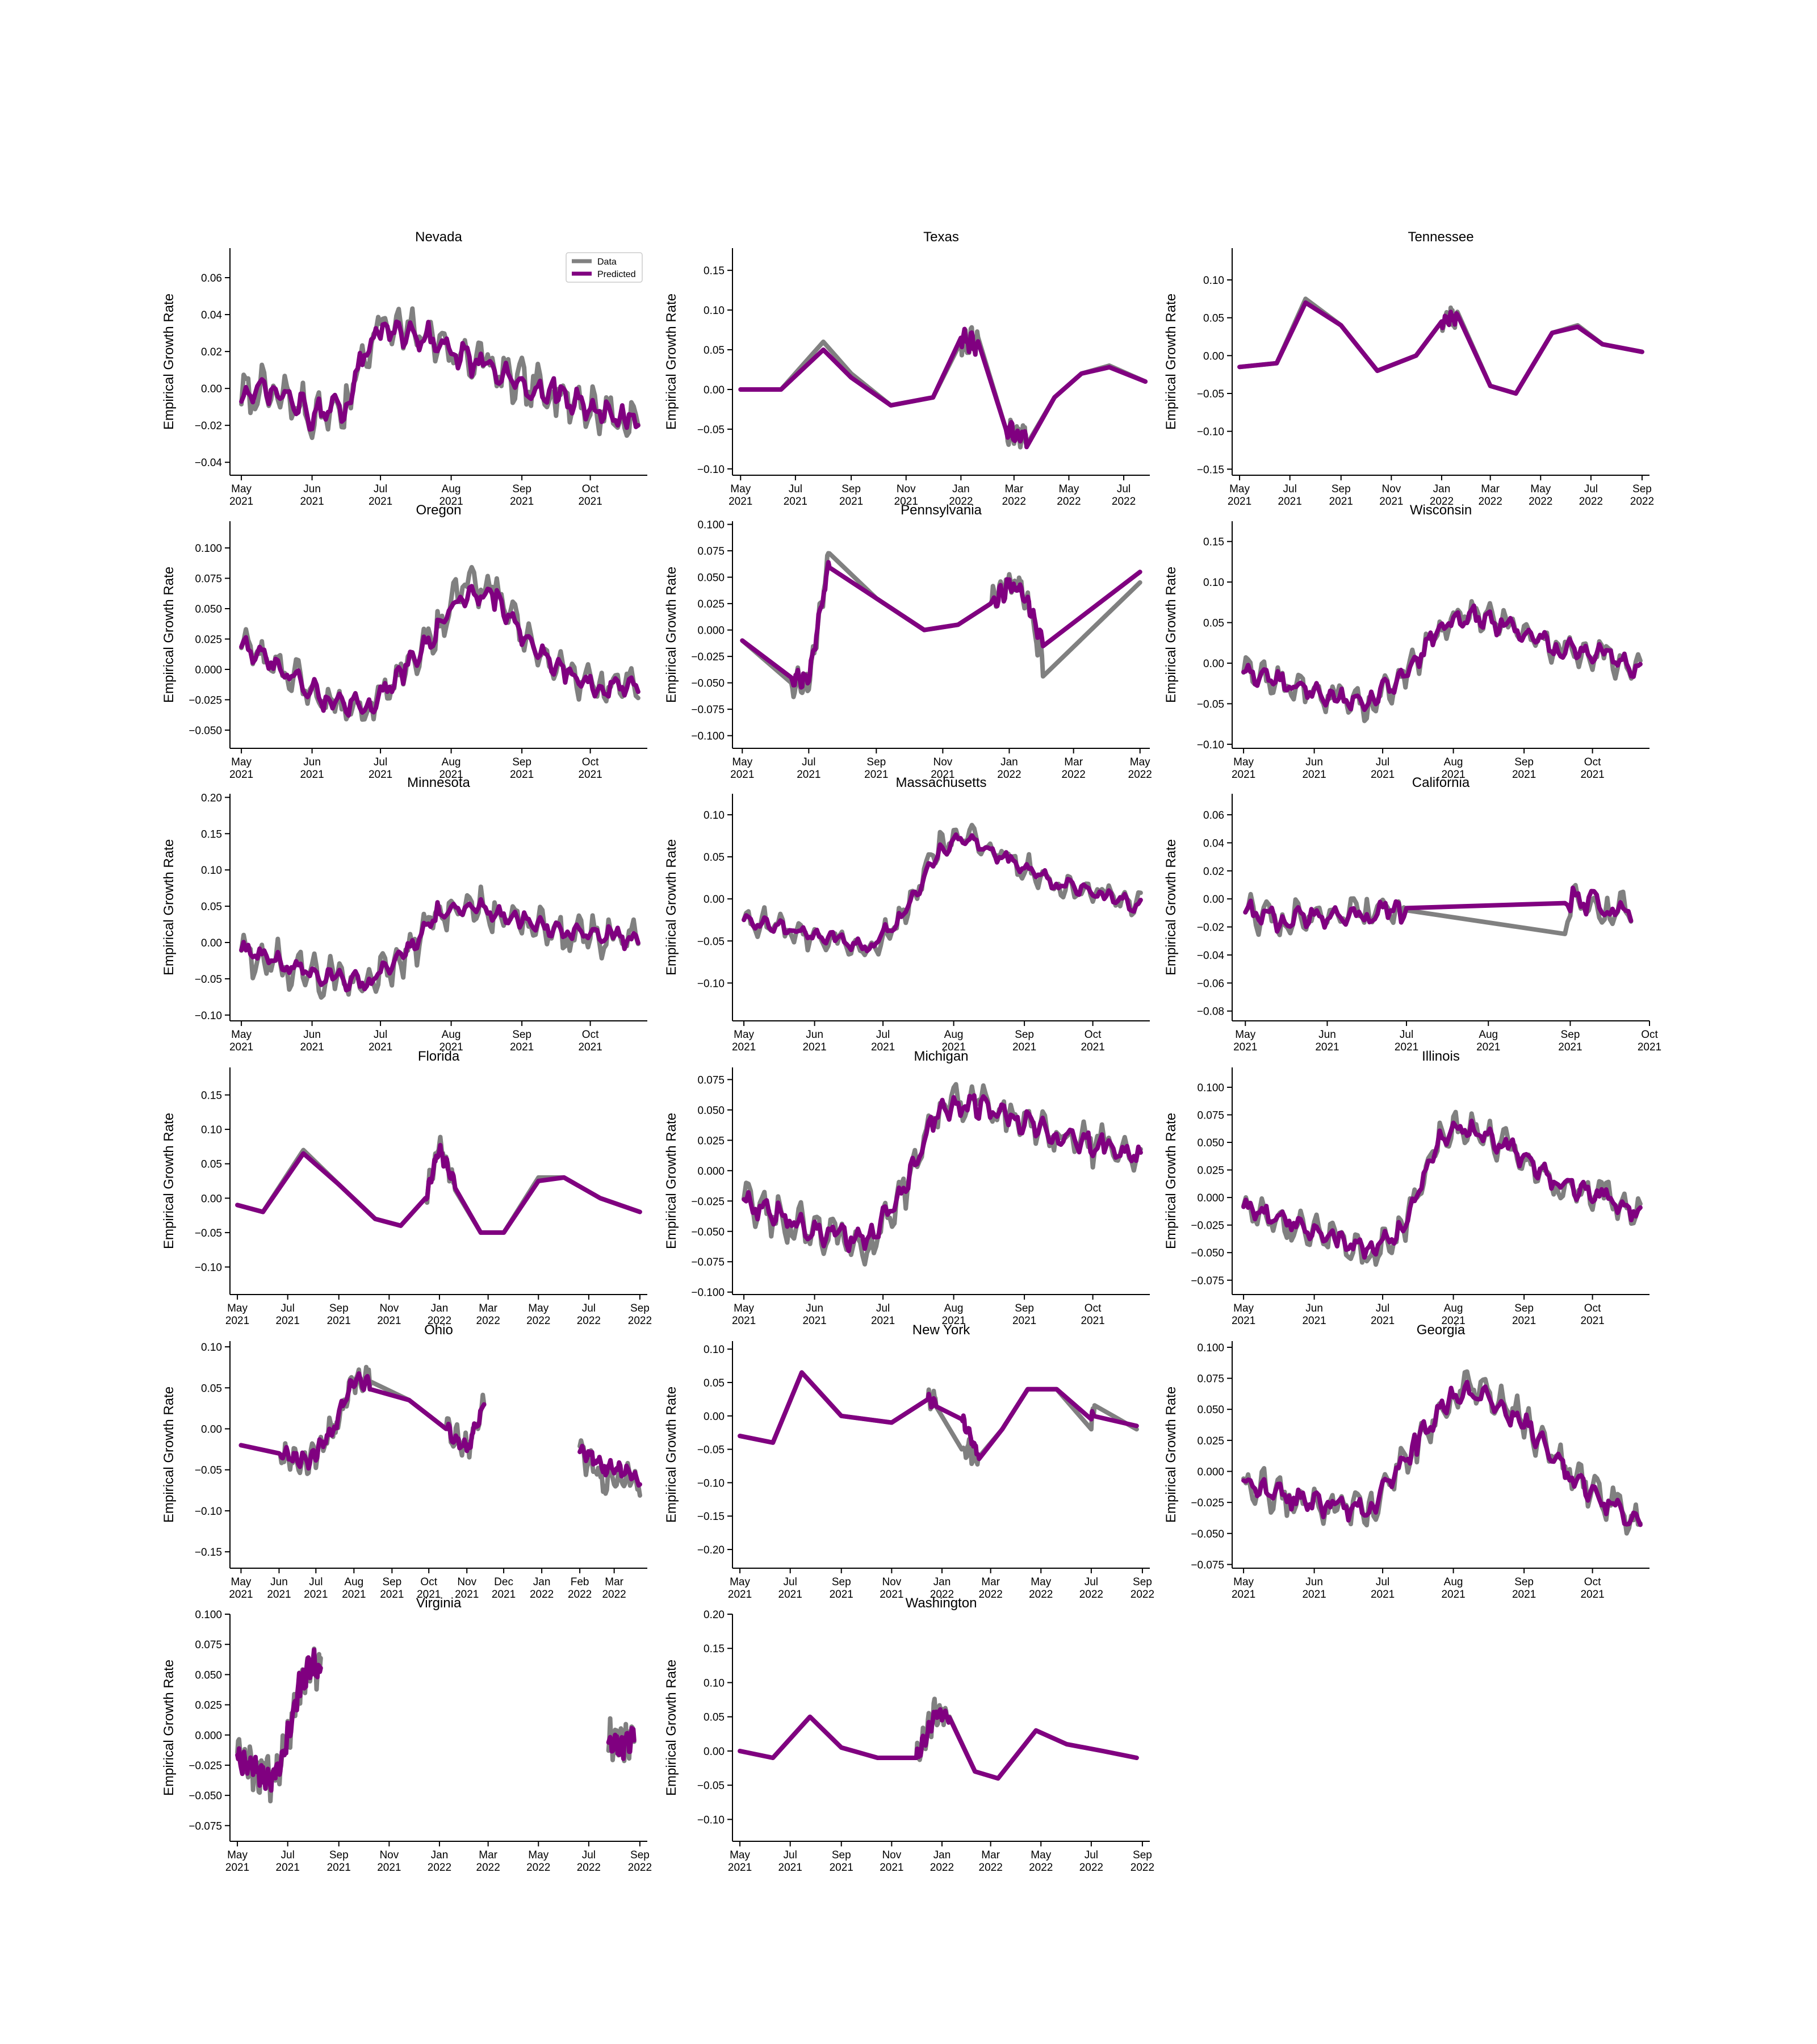 The image size is (1817, 2044). Describe the element at coordinates (1213, 816) in the screenshot. I see `y-tick-label: 0.06` at that location.